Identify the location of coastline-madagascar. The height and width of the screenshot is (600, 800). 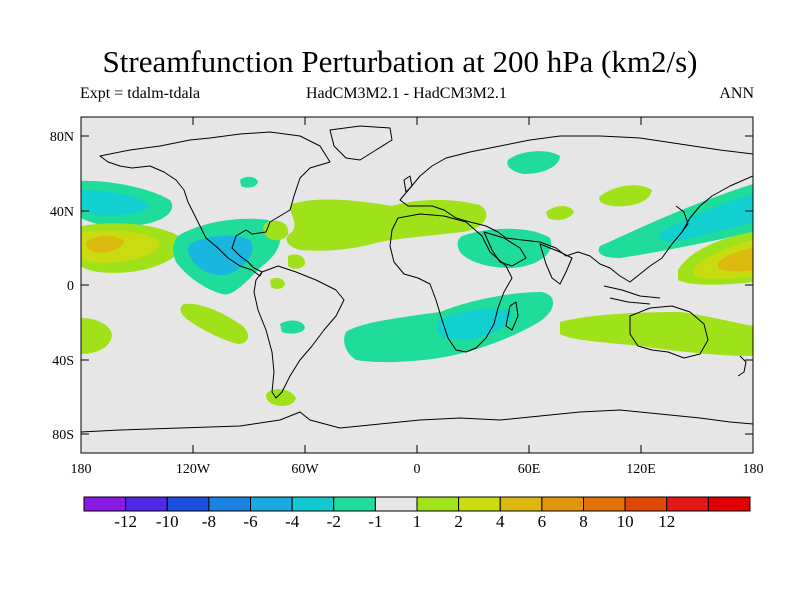
(512, 316).